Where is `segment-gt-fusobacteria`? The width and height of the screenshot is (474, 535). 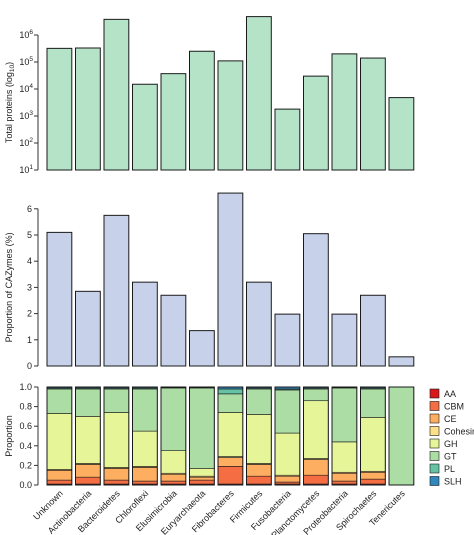 segment-gt-fusobacteria is located at coordinates (287, 411).